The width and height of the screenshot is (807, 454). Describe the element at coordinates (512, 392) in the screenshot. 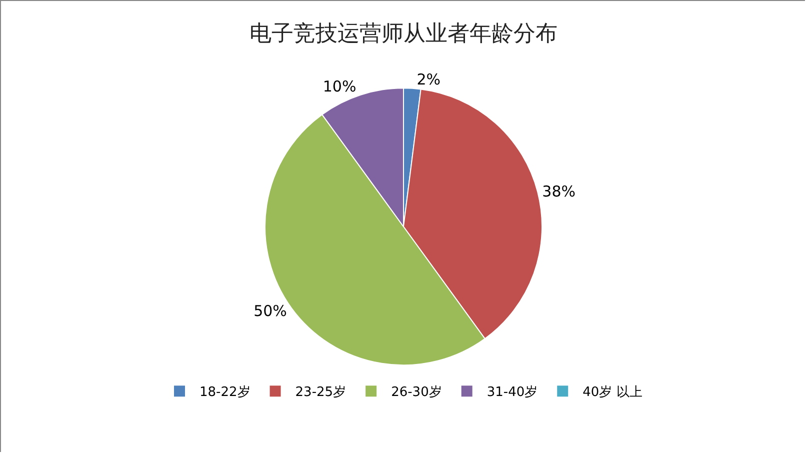

I see `legend-label: 31-40岁` at that location.